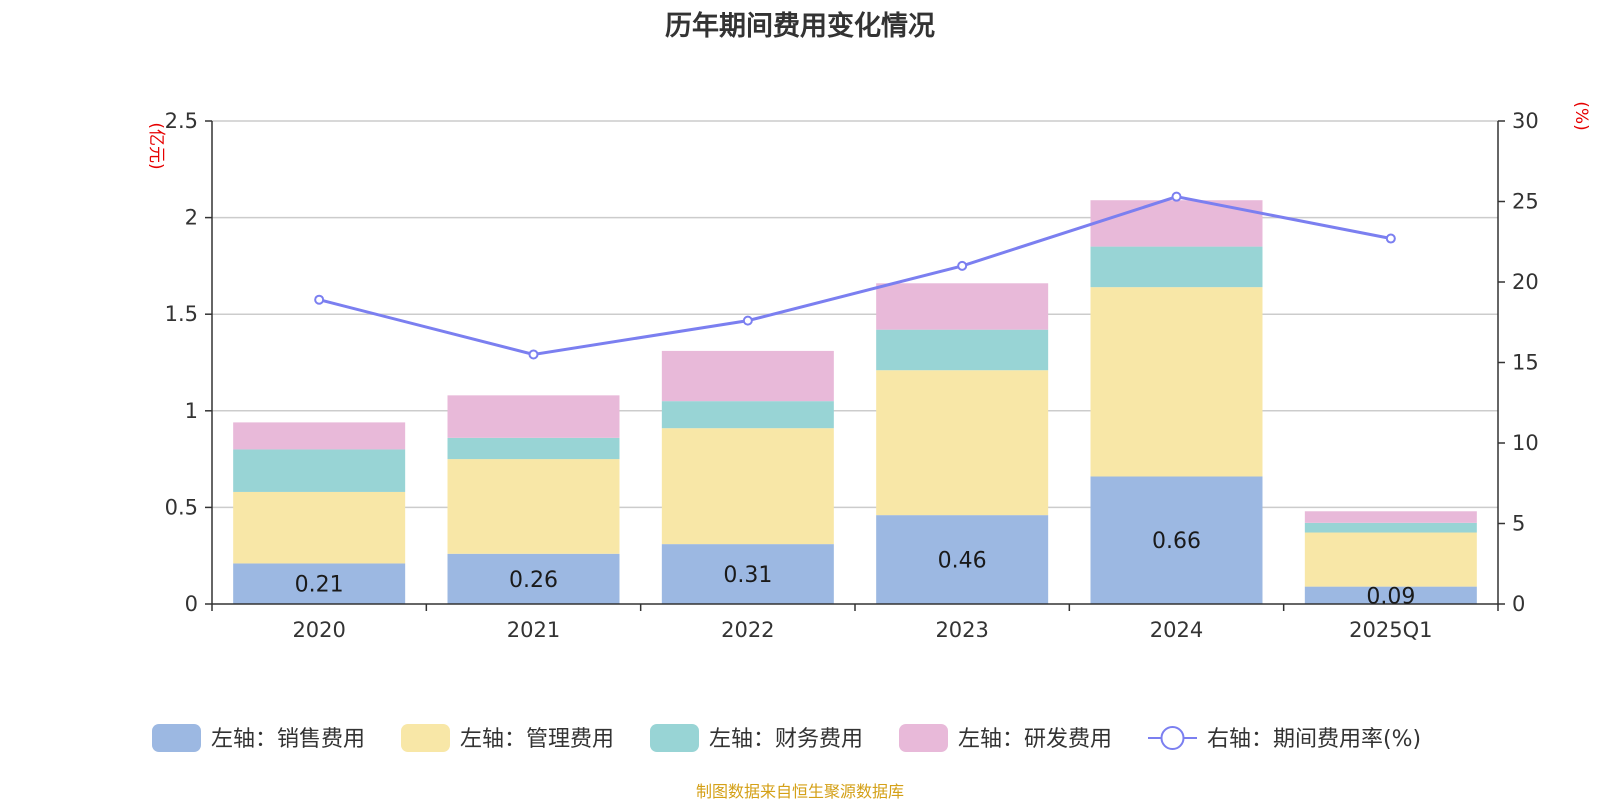 This screenshot has height=802, width=1600. Describe the element at coordinates (747, 630) in the screenshot. I see `x-tick-label: 2022` at that location.